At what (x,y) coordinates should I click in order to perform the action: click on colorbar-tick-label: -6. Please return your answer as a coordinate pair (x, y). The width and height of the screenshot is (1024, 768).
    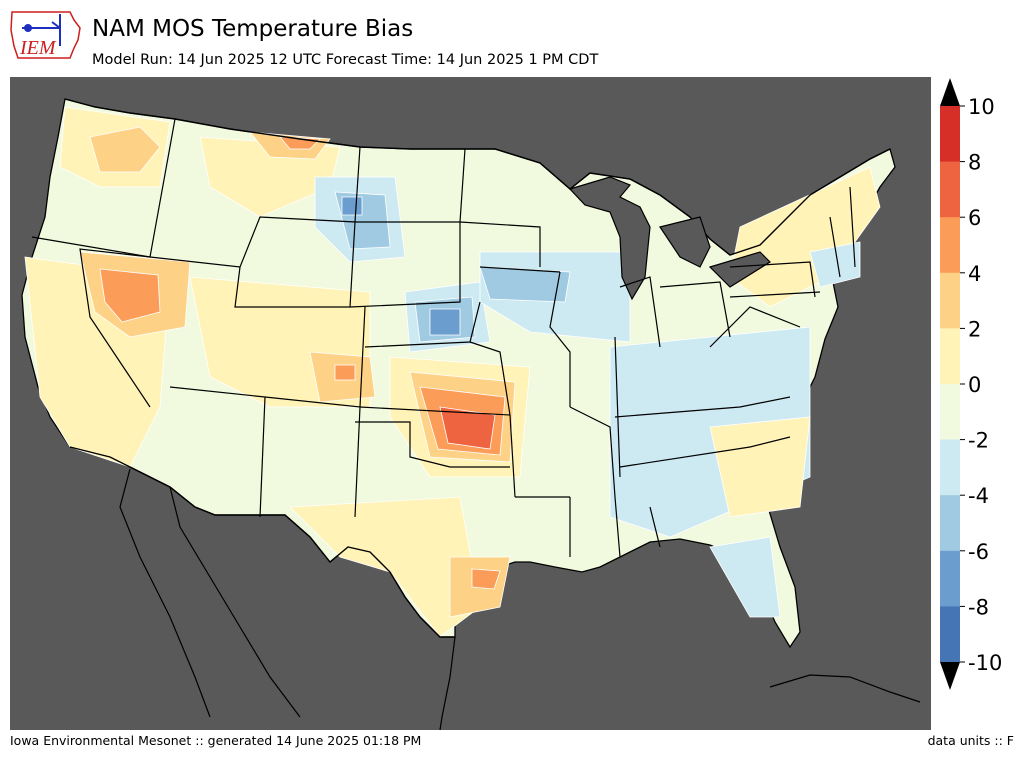
    Looking at the image, I should click on (978, 552).